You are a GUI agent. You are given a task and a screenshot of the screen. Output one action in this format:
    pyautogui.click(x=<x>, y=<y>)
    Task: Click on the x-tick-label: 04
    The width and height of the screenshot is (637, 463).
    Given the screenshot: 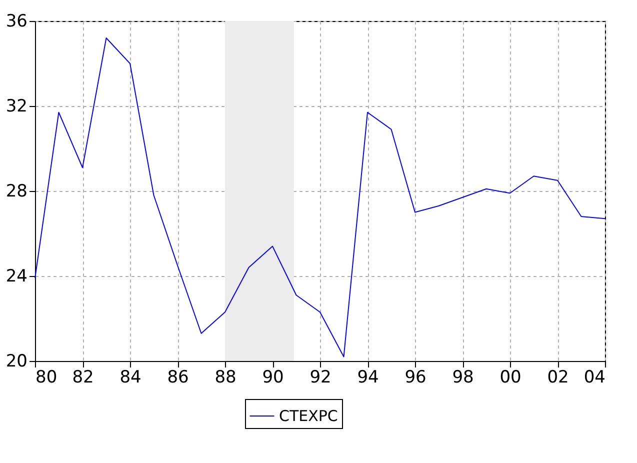 What is the action you would take?
    pyautogui.click(x=595, y=378)
    